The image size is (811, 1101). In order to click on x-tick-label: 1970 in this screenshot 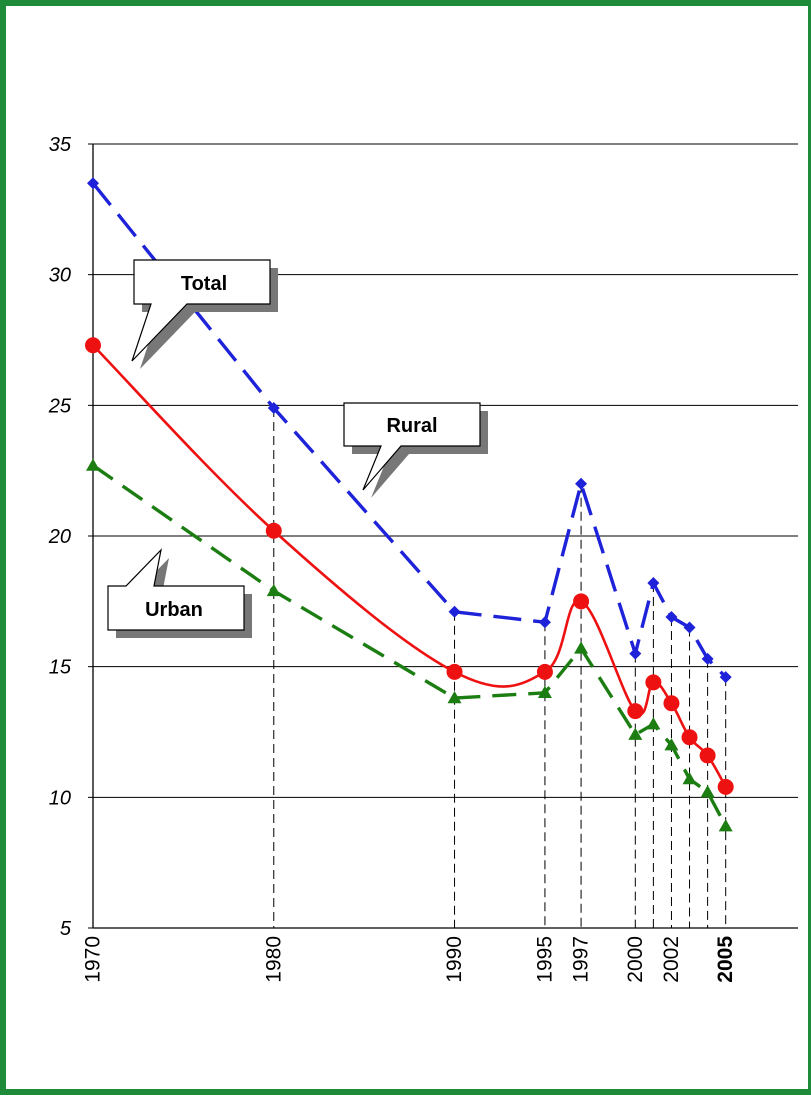, I will do `click(93, 959)`.